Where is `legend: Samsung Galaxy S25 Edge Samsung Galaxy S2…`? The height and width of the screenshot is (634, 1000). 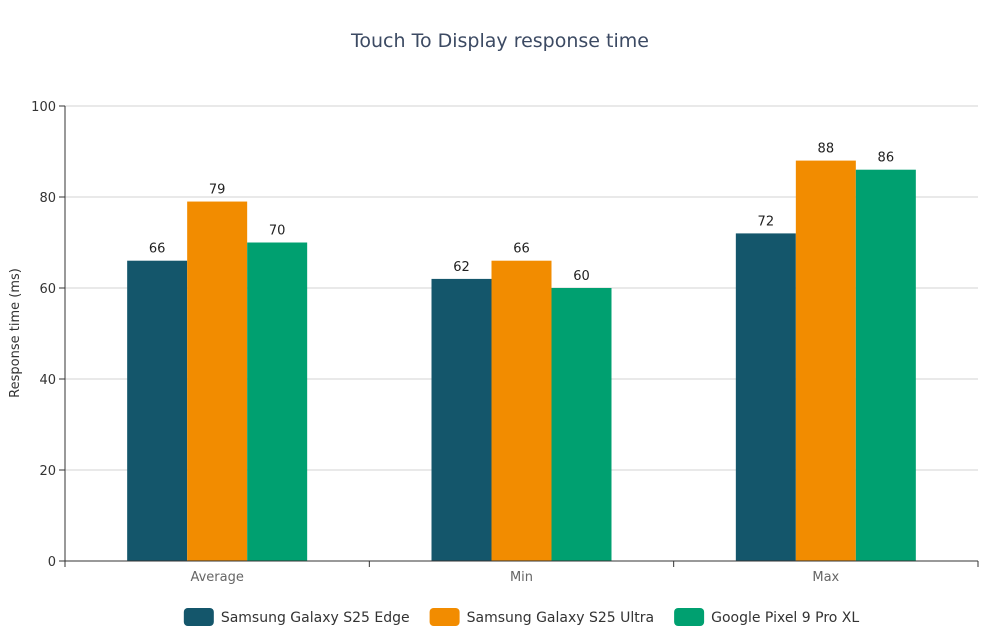
legend: Samsung Galaxy S25 Edge Samsung Galaxy S2… is located at coordinates (521, 617).